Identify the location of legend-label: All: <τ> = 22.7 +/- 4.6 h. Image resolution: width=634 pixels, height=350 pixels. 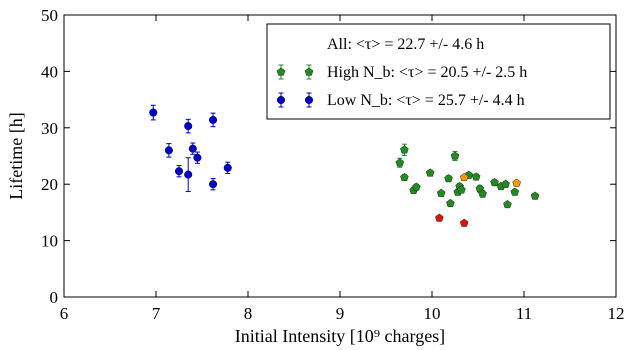
(405, 44).